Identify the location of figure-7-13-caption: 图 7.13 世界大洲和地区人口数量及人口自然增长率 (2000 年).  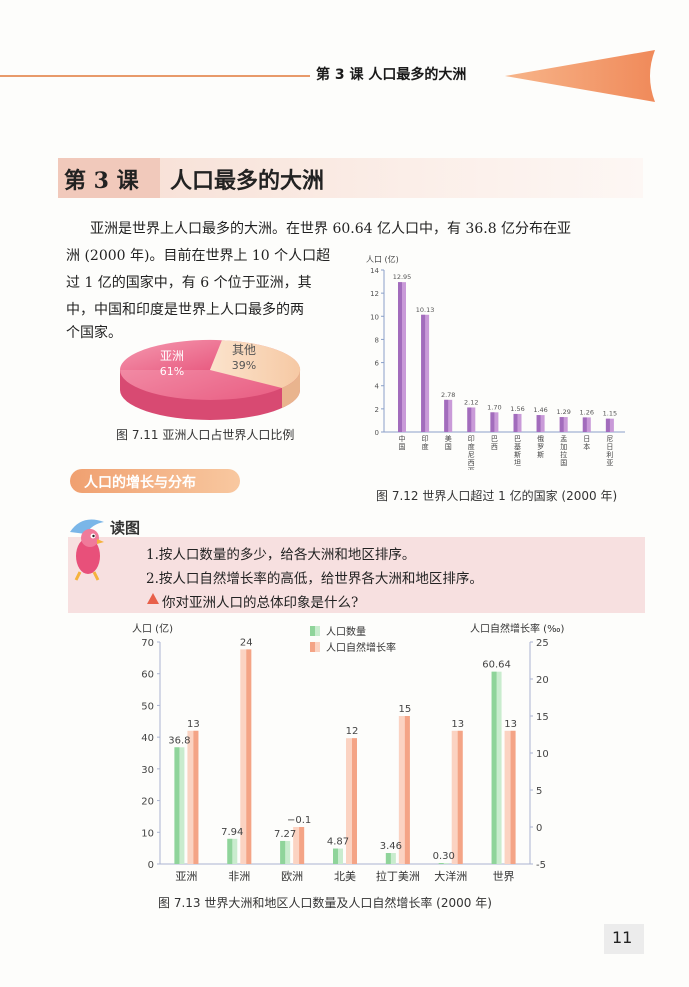
(325, 903).